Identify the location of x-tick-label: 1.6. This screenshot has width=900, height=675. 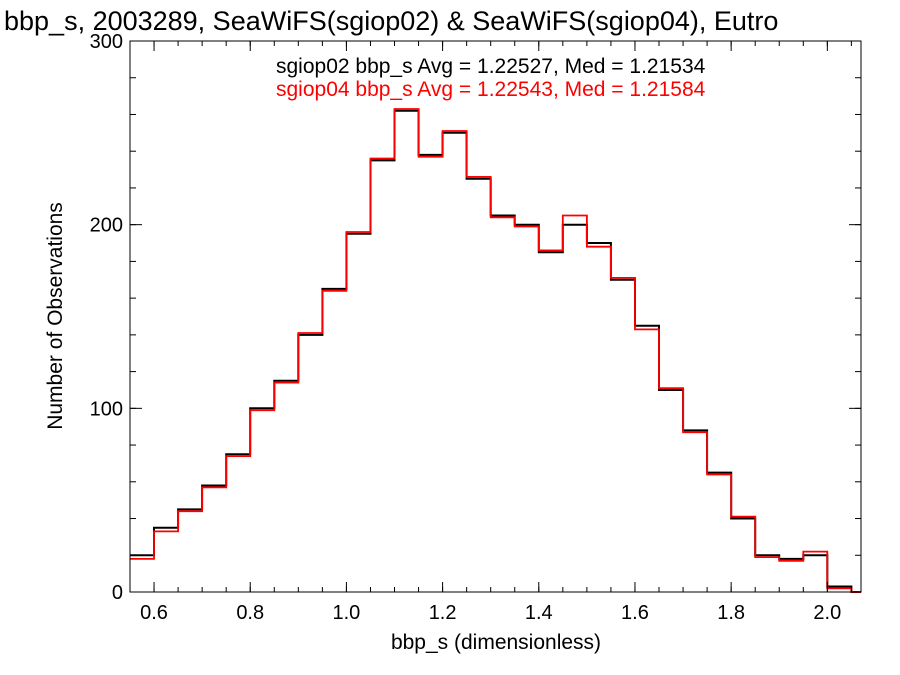
(635, 613).